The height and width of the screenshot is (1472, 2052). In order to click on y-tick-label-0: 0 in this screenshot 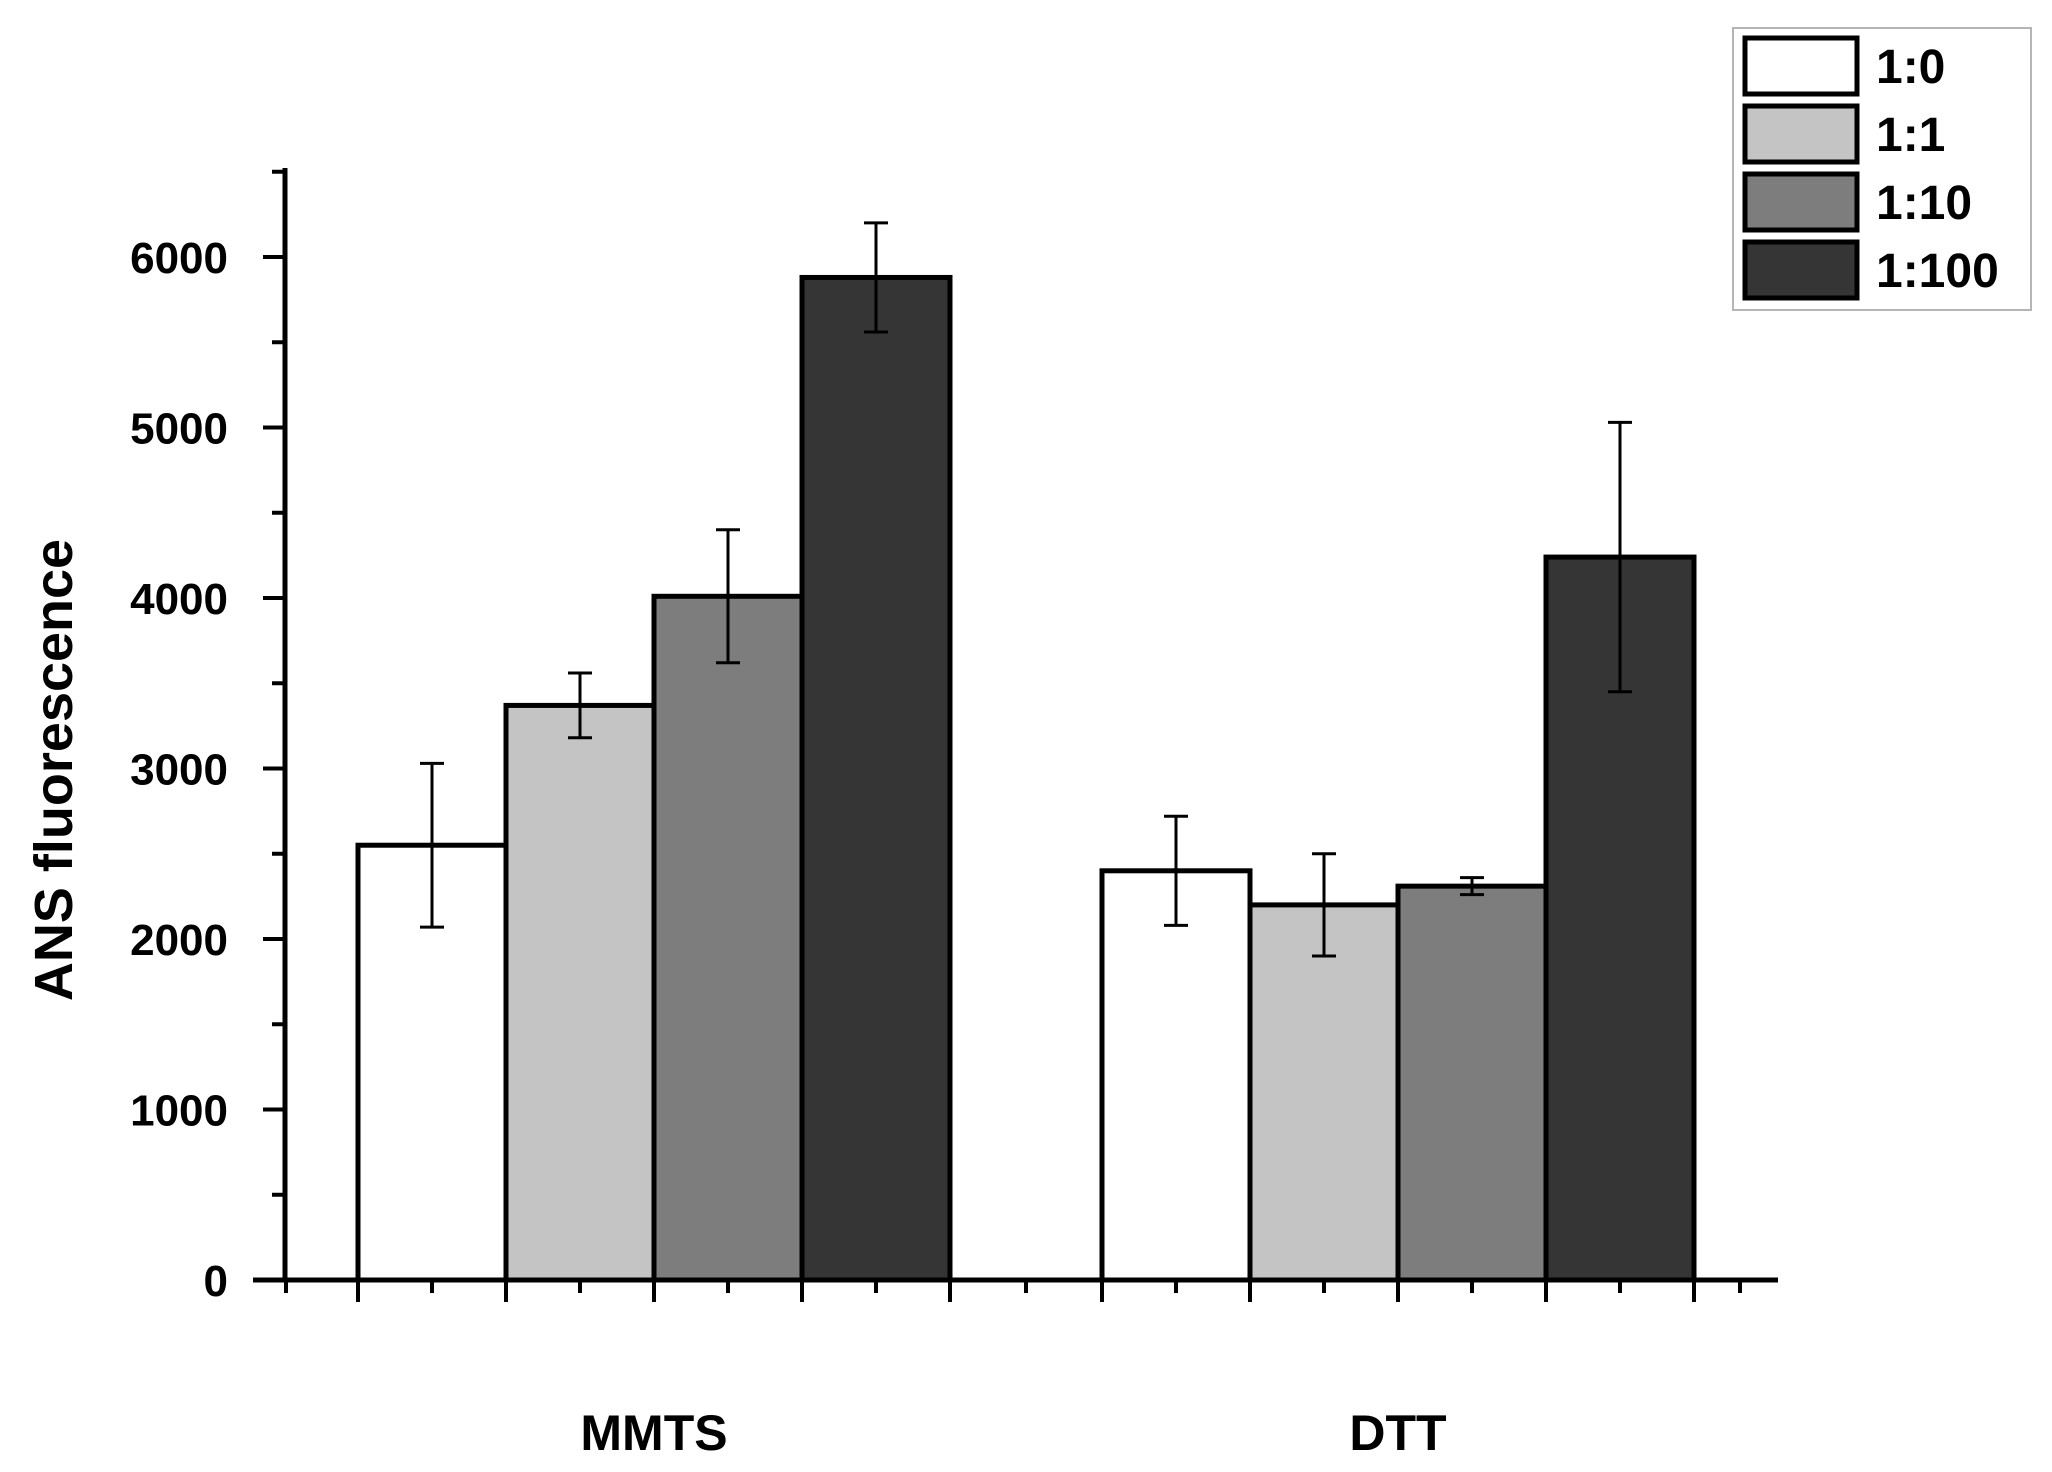, I will do `click(216, 1281)`.